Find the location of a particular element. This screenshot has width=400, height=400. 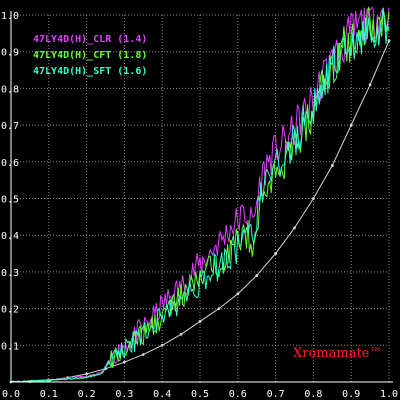

brand-watermark: Xromamate™ is located at coordinates (337, 353).